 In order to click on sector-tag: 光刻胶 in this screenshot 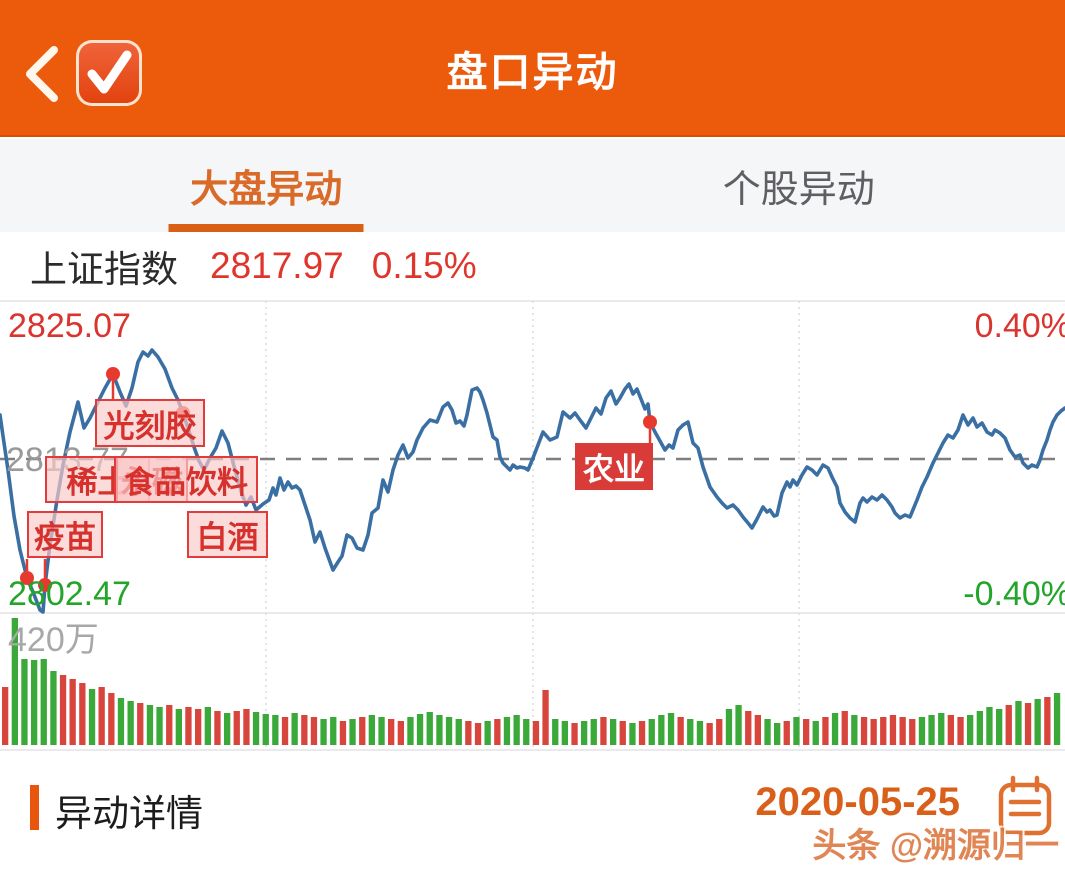, I will do `click(150, 423)`.